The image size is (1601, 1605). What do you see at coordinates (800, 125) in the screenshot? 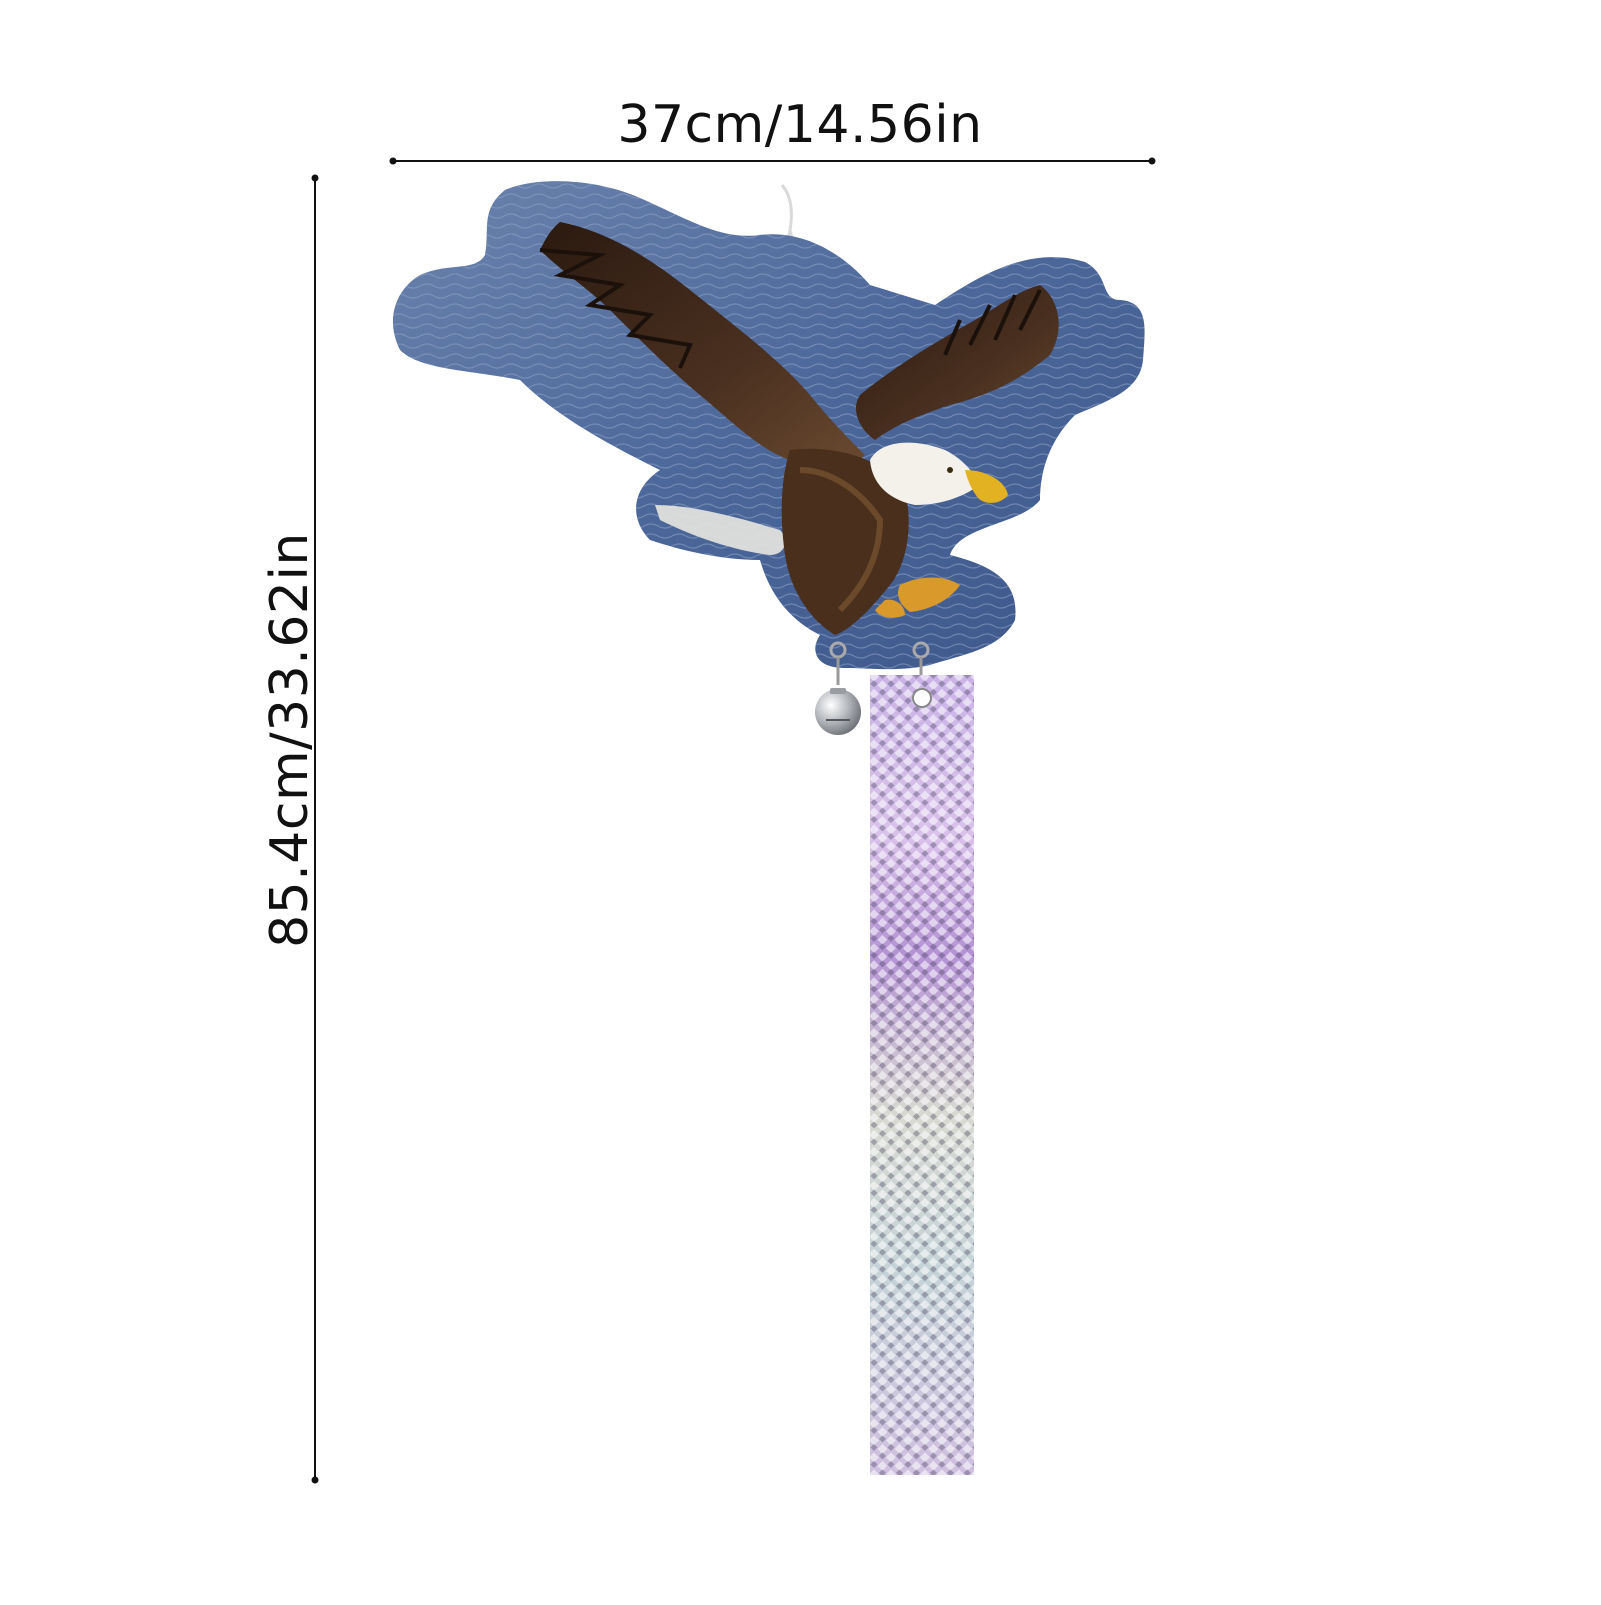
I see `width-dimension-label: 37cm/14.56in` at bounding box center [800, 125].